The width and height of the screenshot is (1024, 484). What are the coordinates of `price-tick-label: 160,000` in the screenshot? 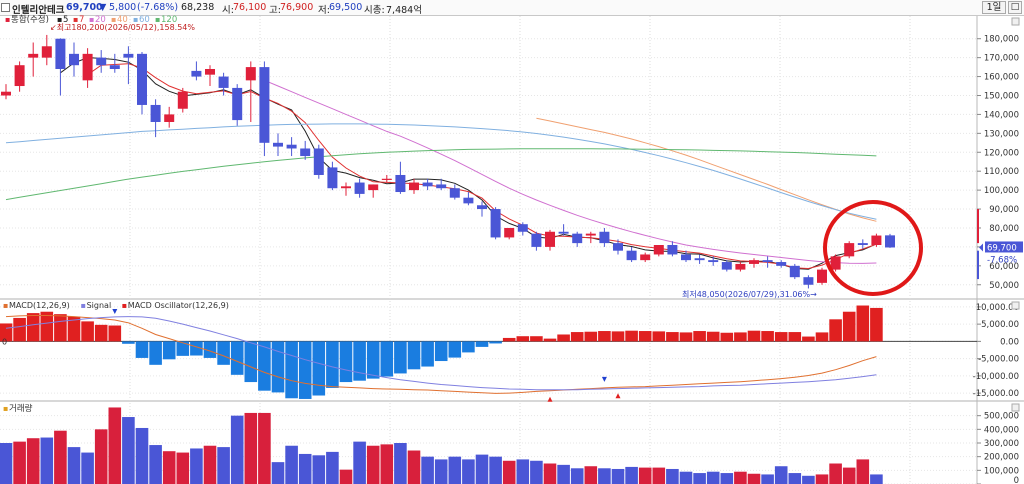 It's located at (1001, 78).